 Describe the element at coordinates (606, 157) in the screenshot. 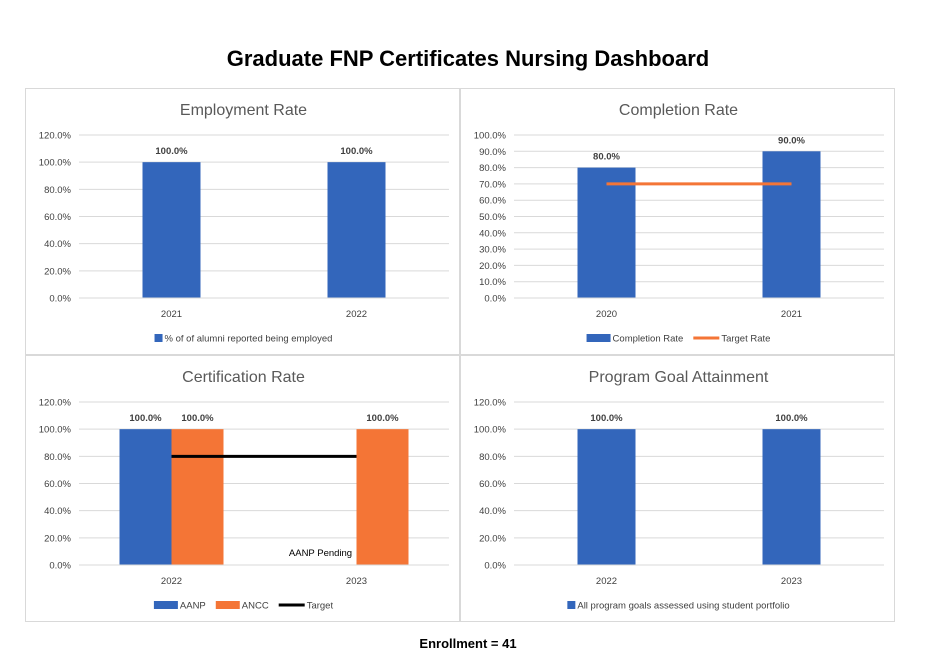

I see `data-label: 80.0%` at that location.